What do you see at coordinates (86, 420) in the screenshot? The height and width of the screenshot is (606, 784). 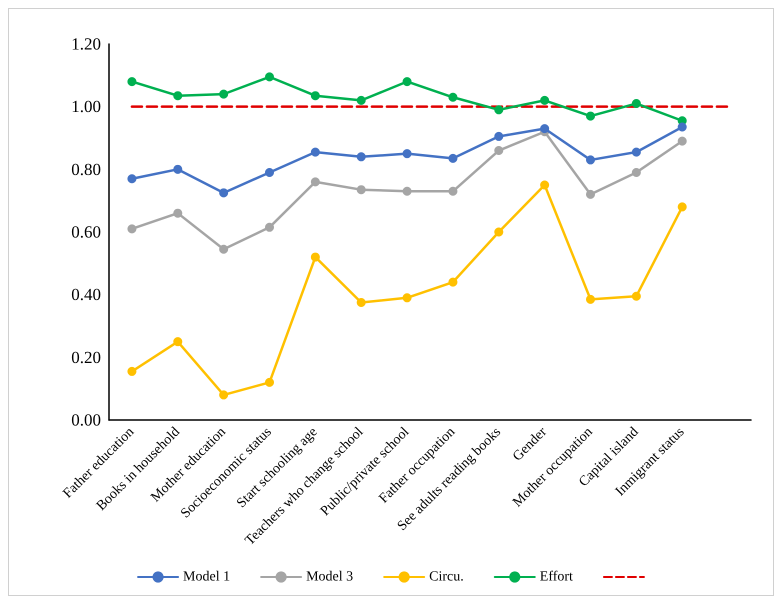 I see `y-tick-label: 0.00` at bounding box center [86, 420].